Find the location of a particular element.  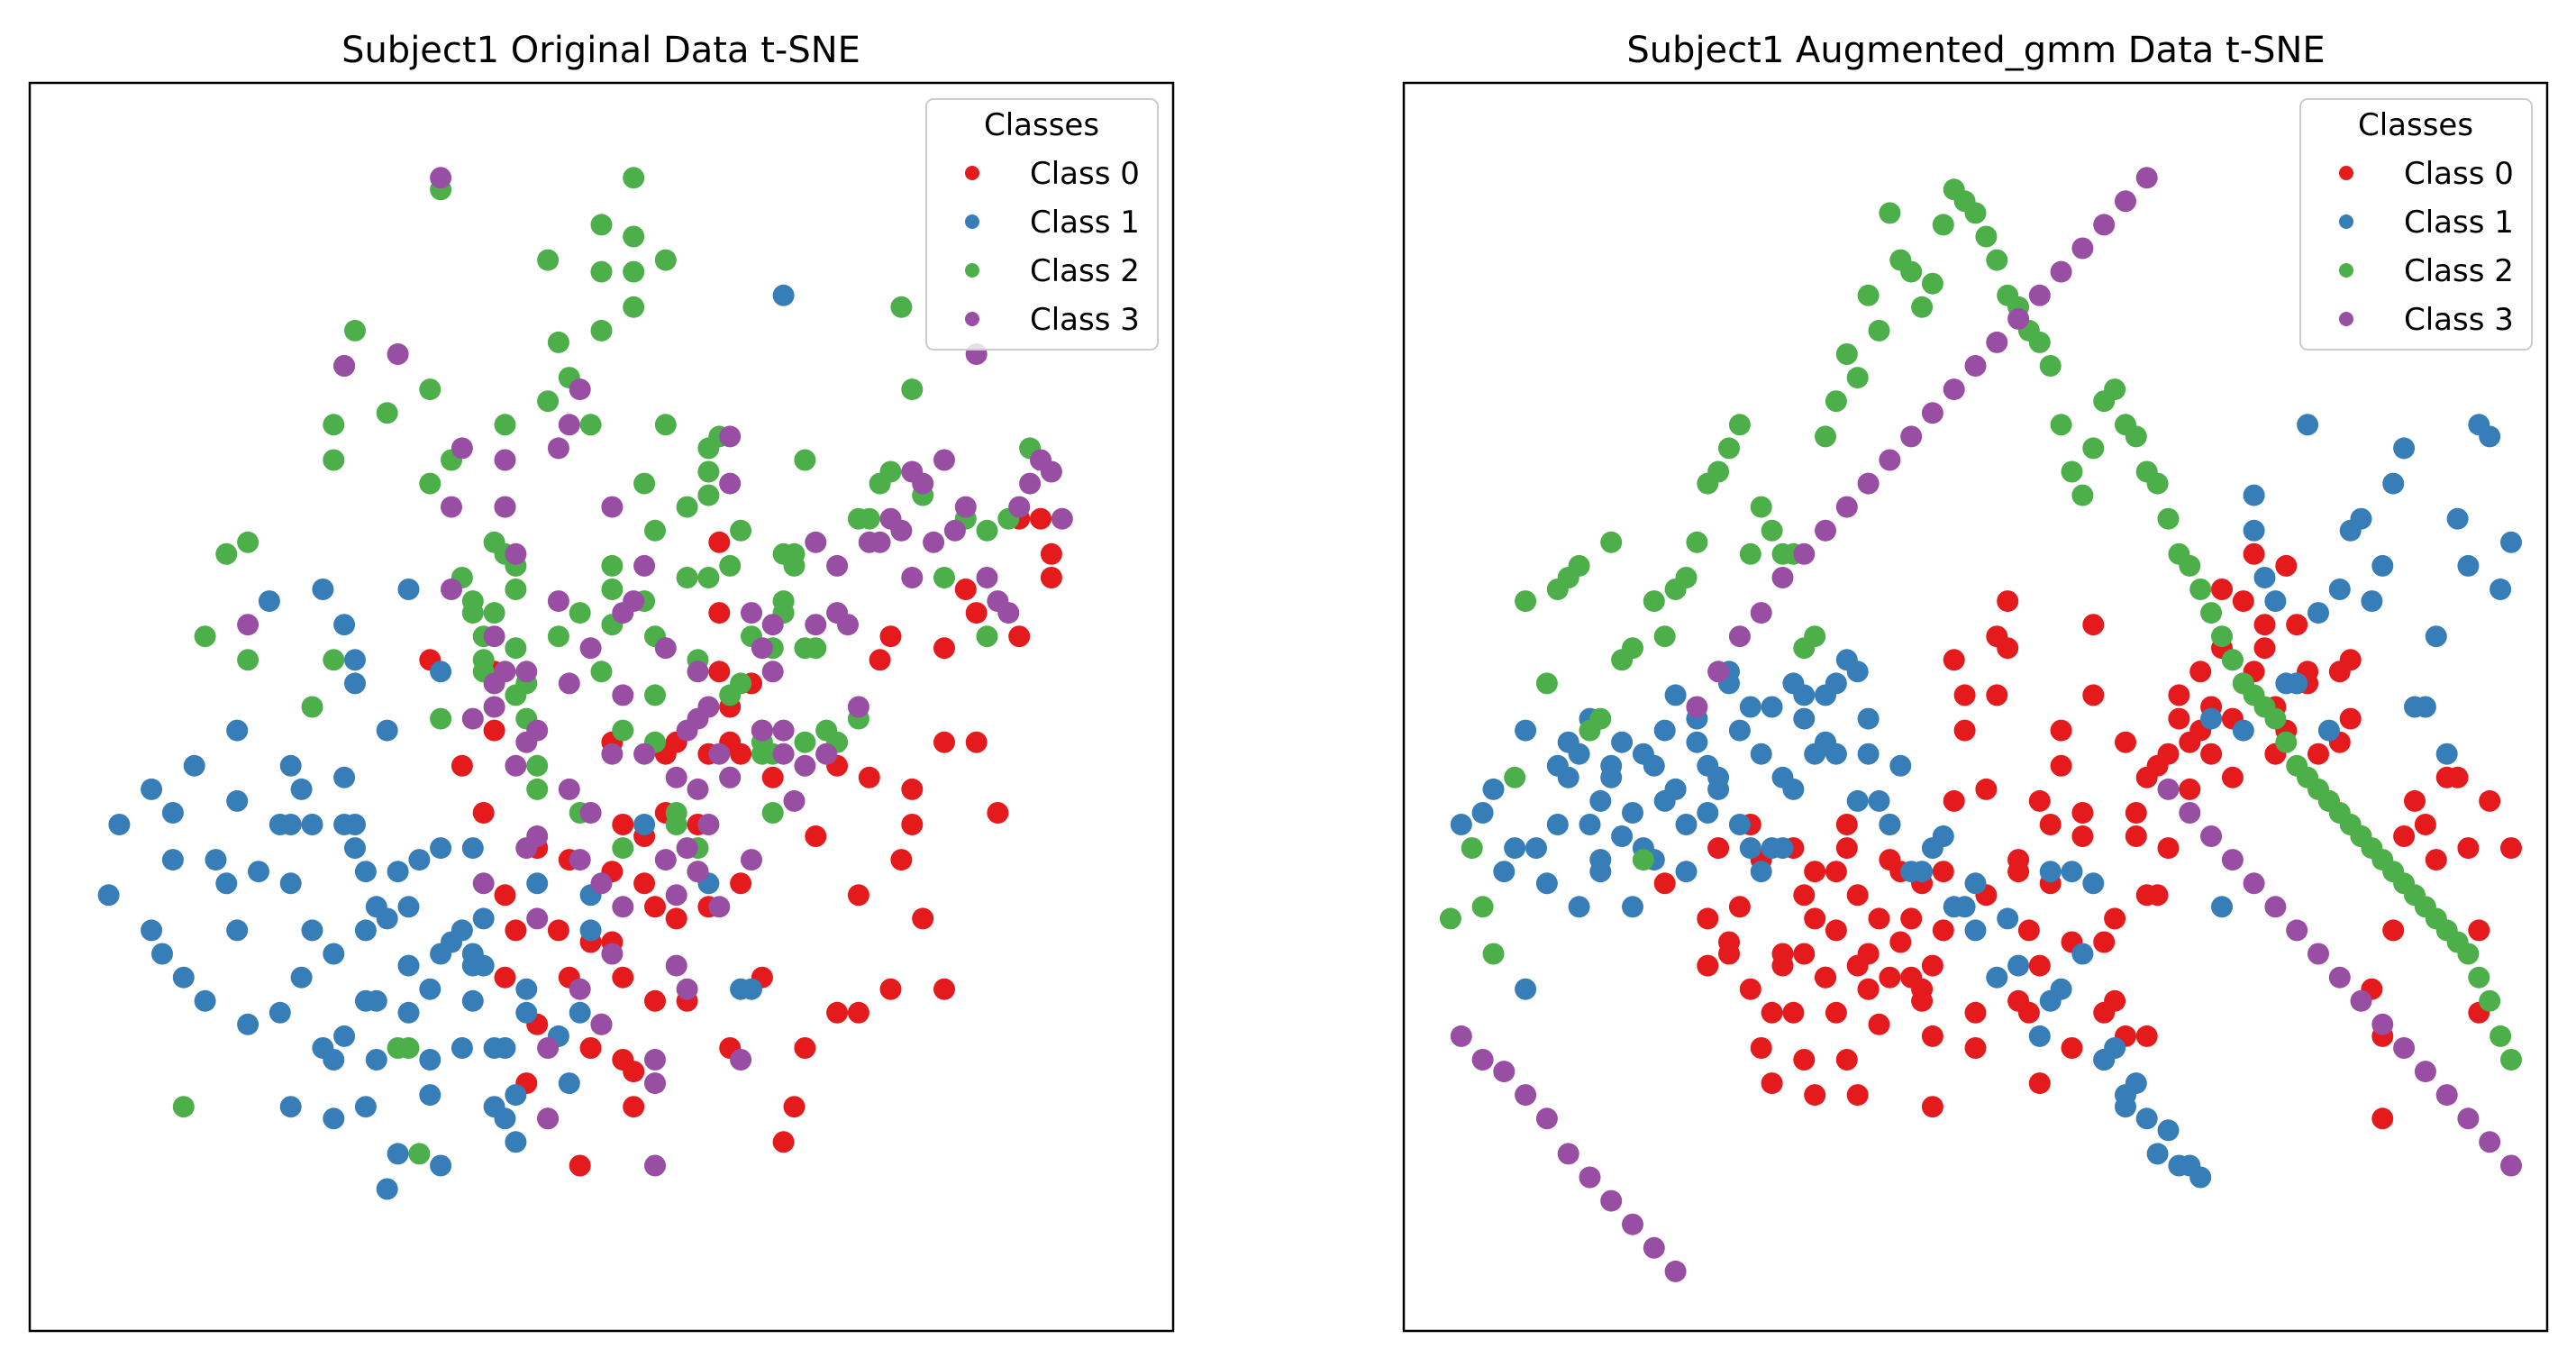

chart-title: Subject1 Augmented_gmm Data t-SNE is located at coordinates (1975, 50).